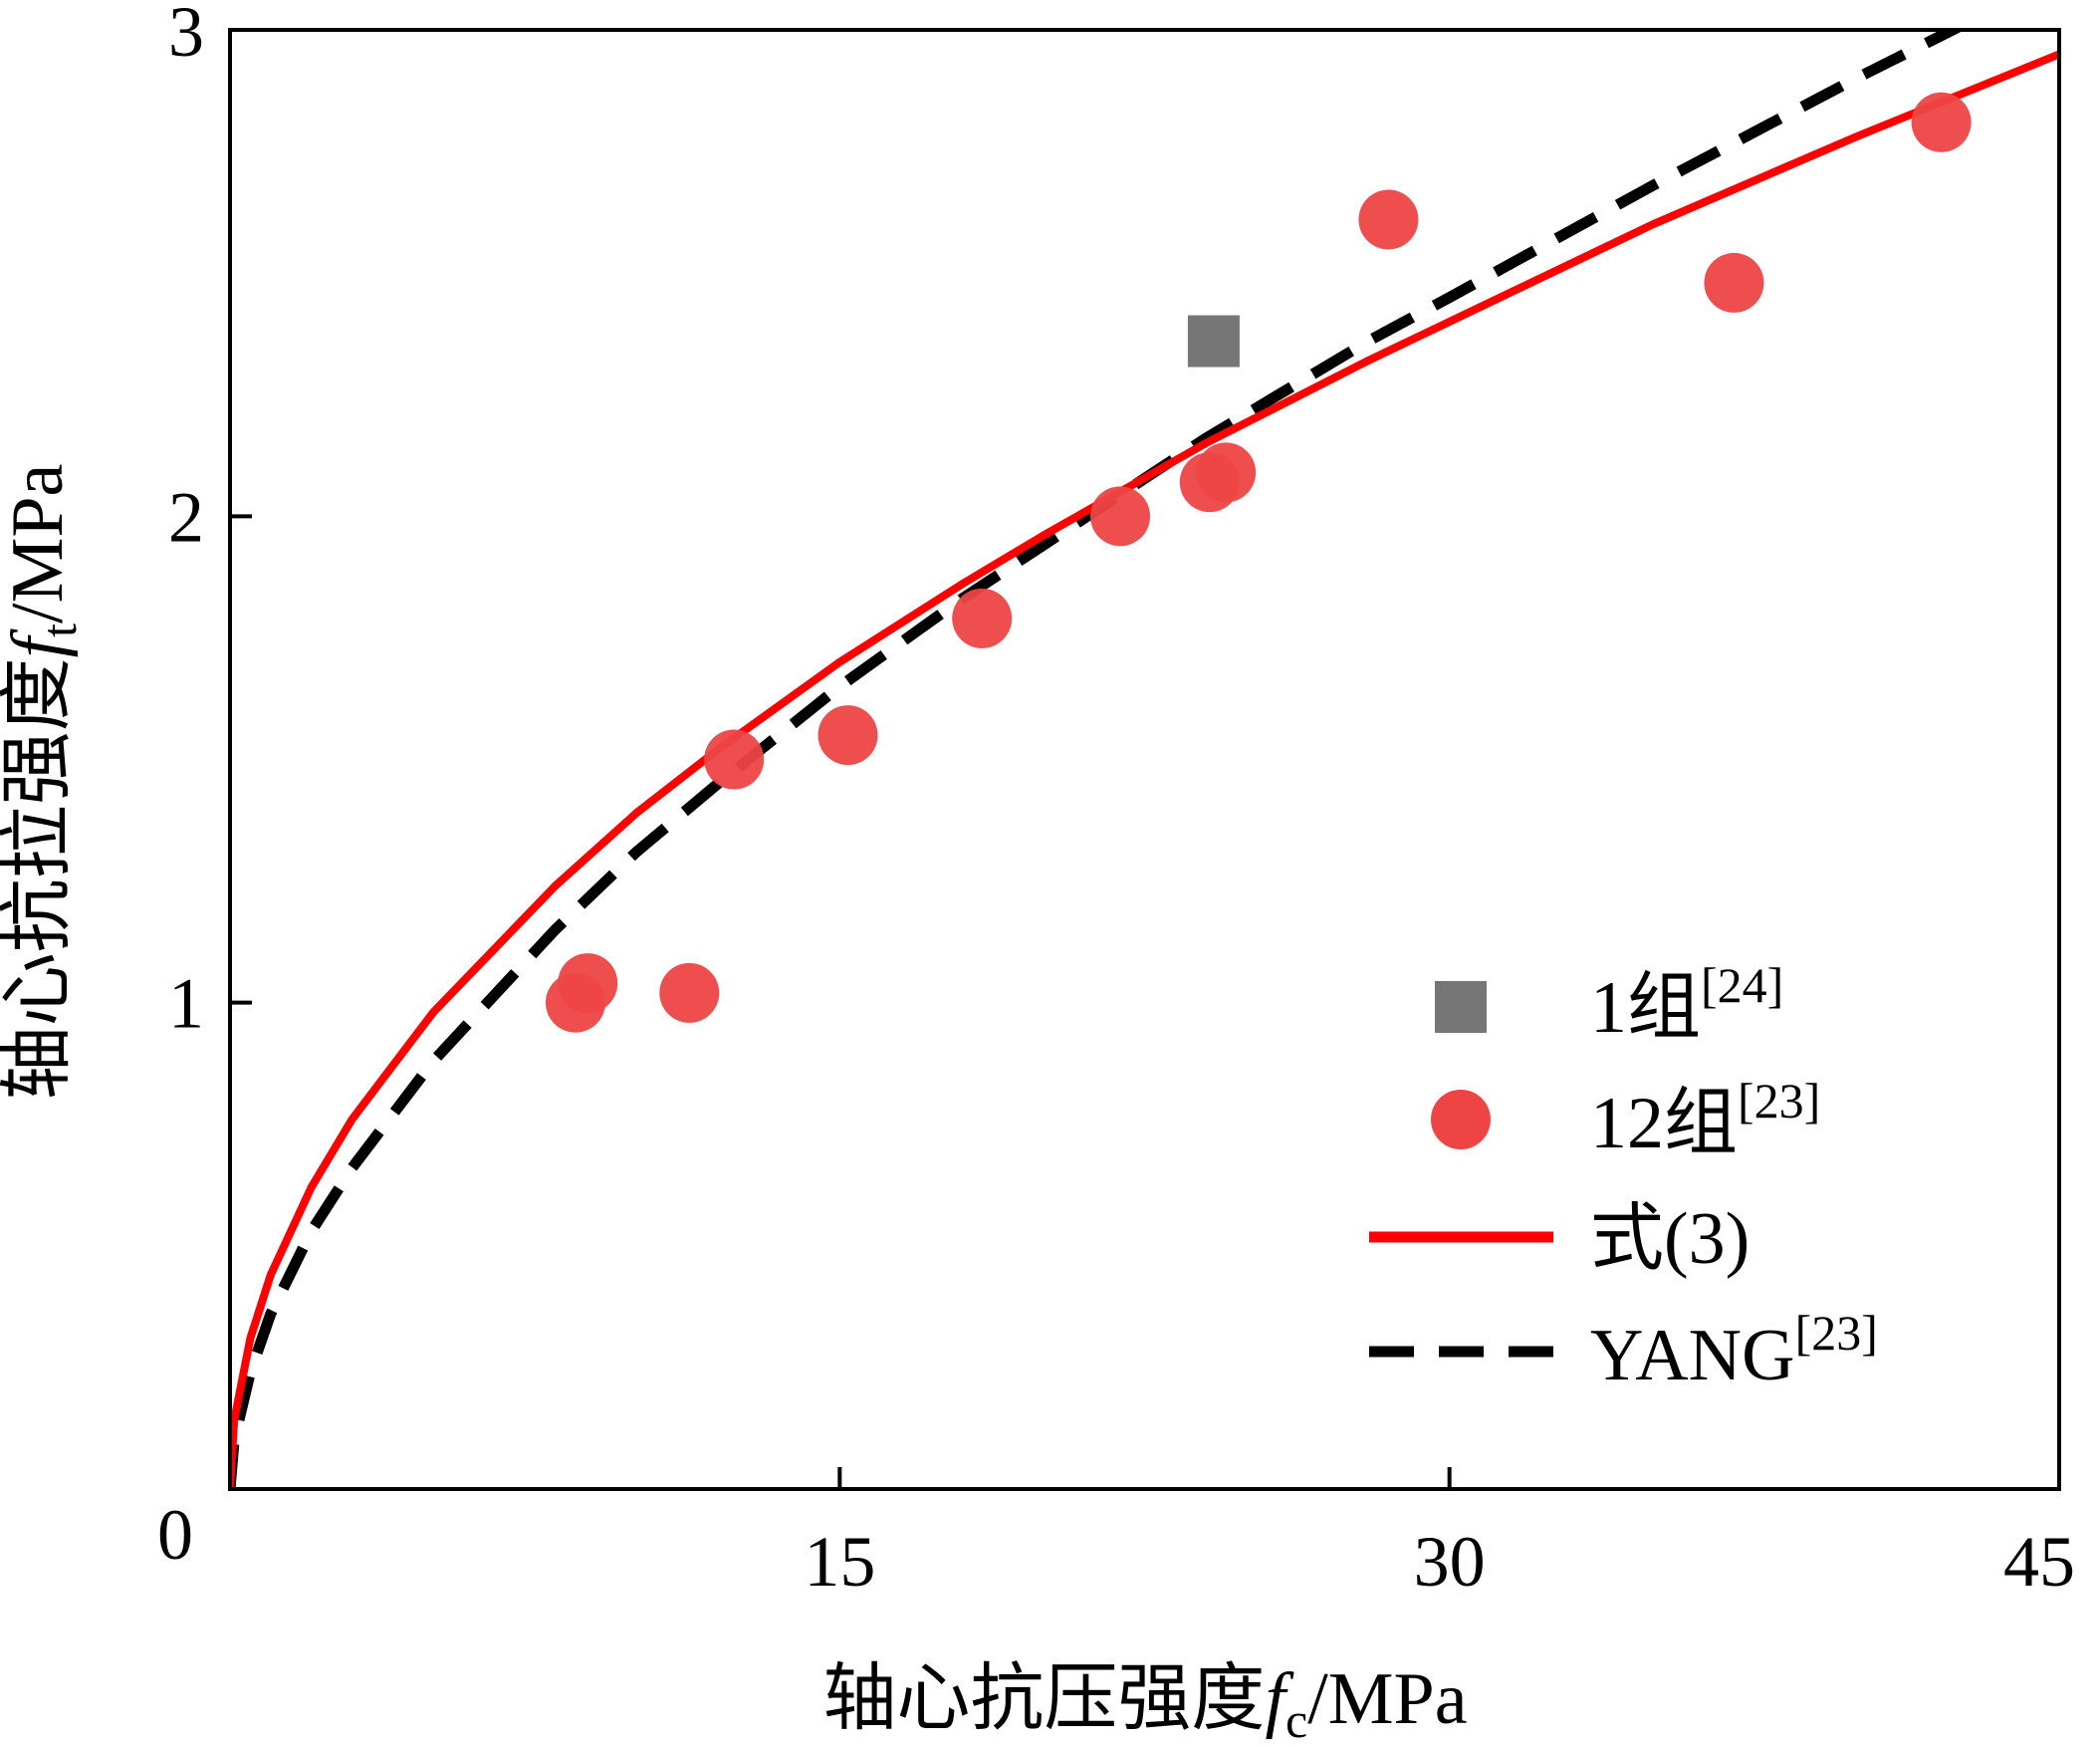 The image size is (2100, 1747). I want to click on y-tick-label-1: 2, so click(186, 517).